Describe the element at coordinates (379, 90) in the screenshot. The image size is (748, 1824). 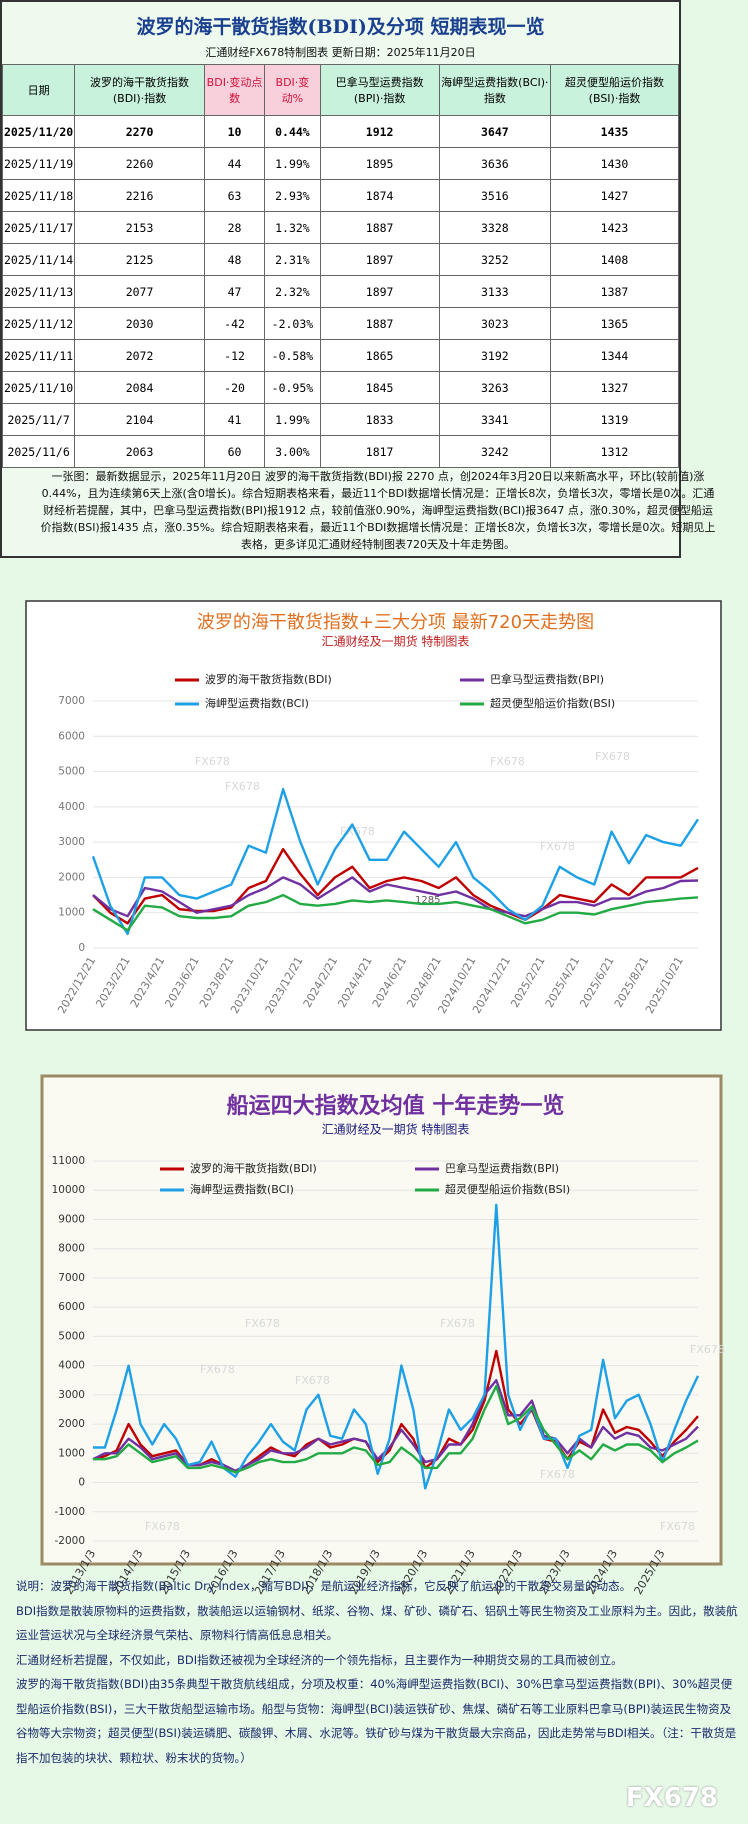
I see `column-header: 巴拿马型运费指数(BPI)·指数` at that location.